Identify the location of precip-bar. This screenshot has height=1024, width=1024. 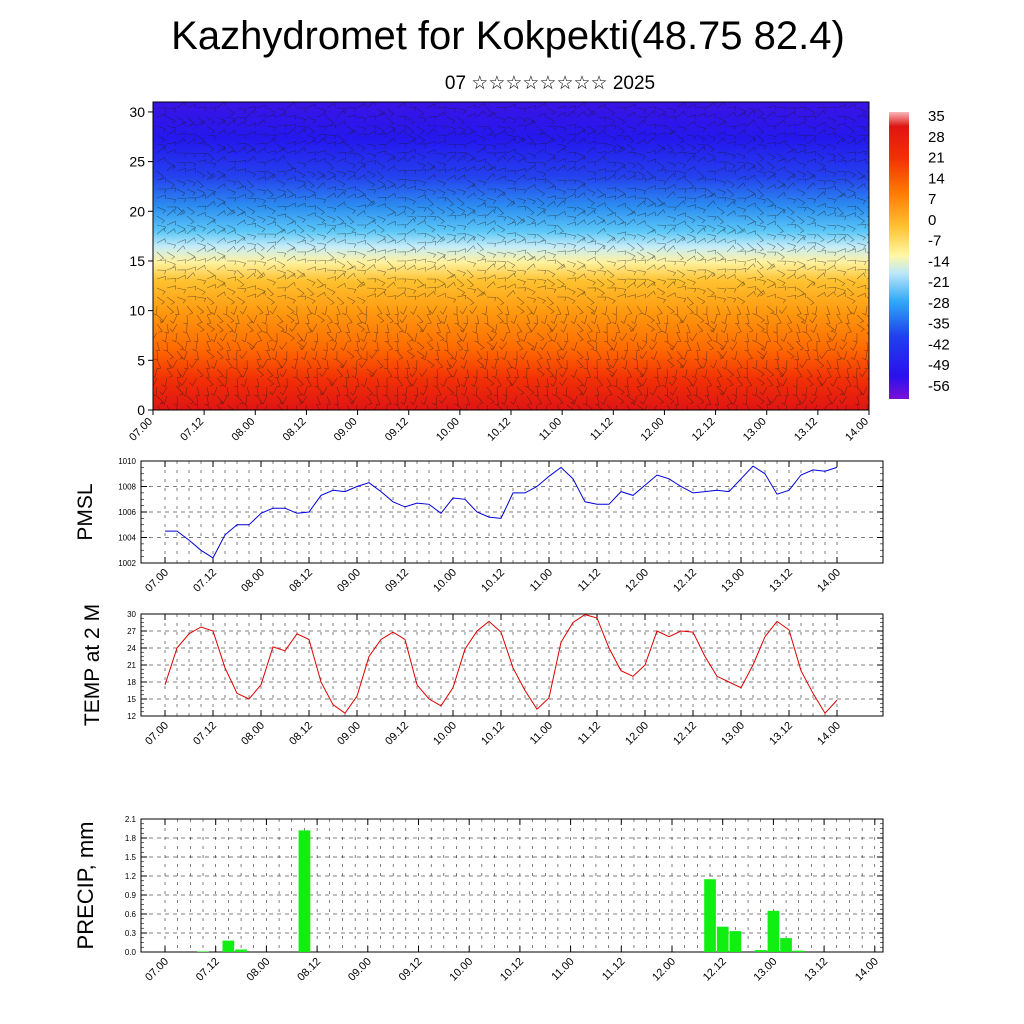
(735, 941).